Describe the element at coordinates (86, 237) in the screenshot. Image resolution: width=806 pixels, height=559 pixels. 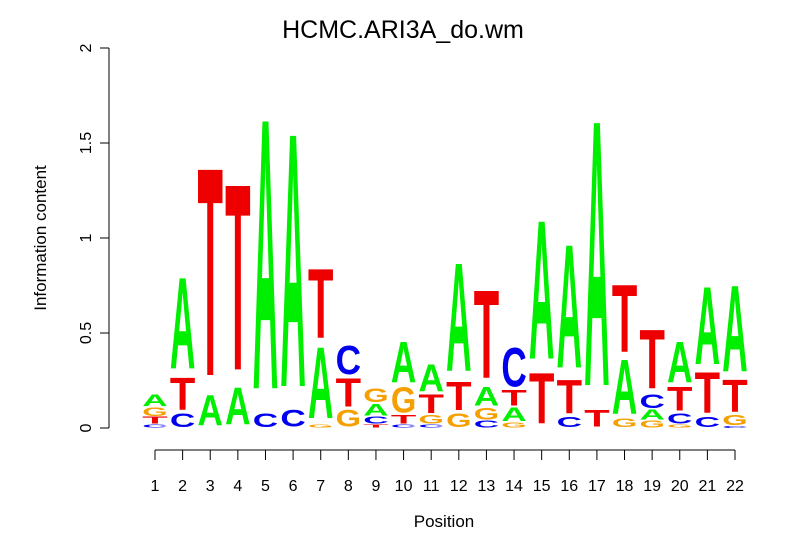
I see `y-tick-label: 1` at that location.